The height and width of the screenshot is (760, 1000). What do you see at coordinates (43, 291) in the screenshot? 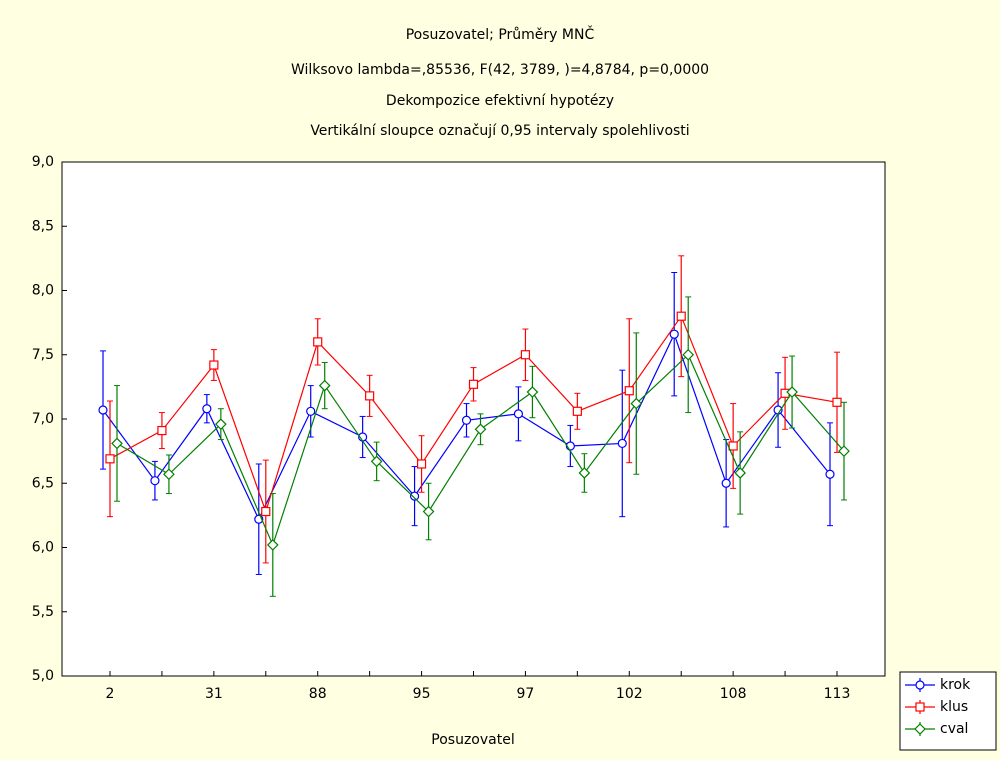
I see `y-tick-label: 8,0` at bounding box center [43, 291].